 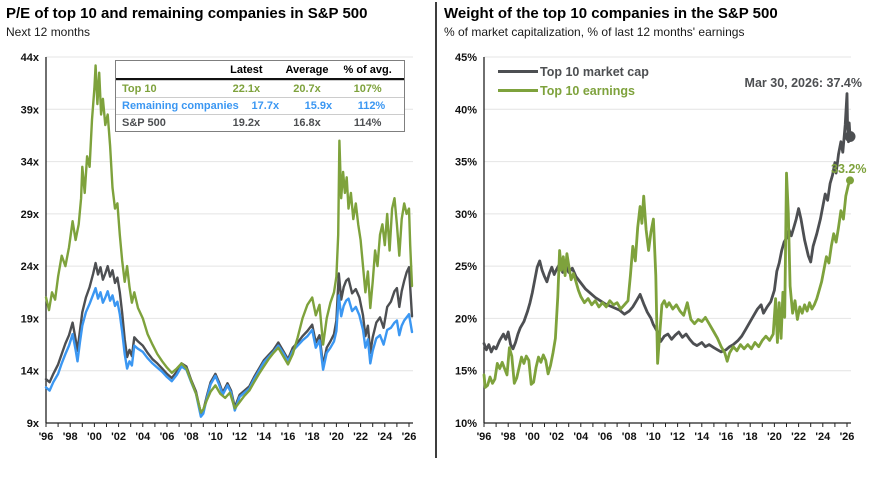 I want to click on top10-pct-value: 107%, so click(x=367, y=89).